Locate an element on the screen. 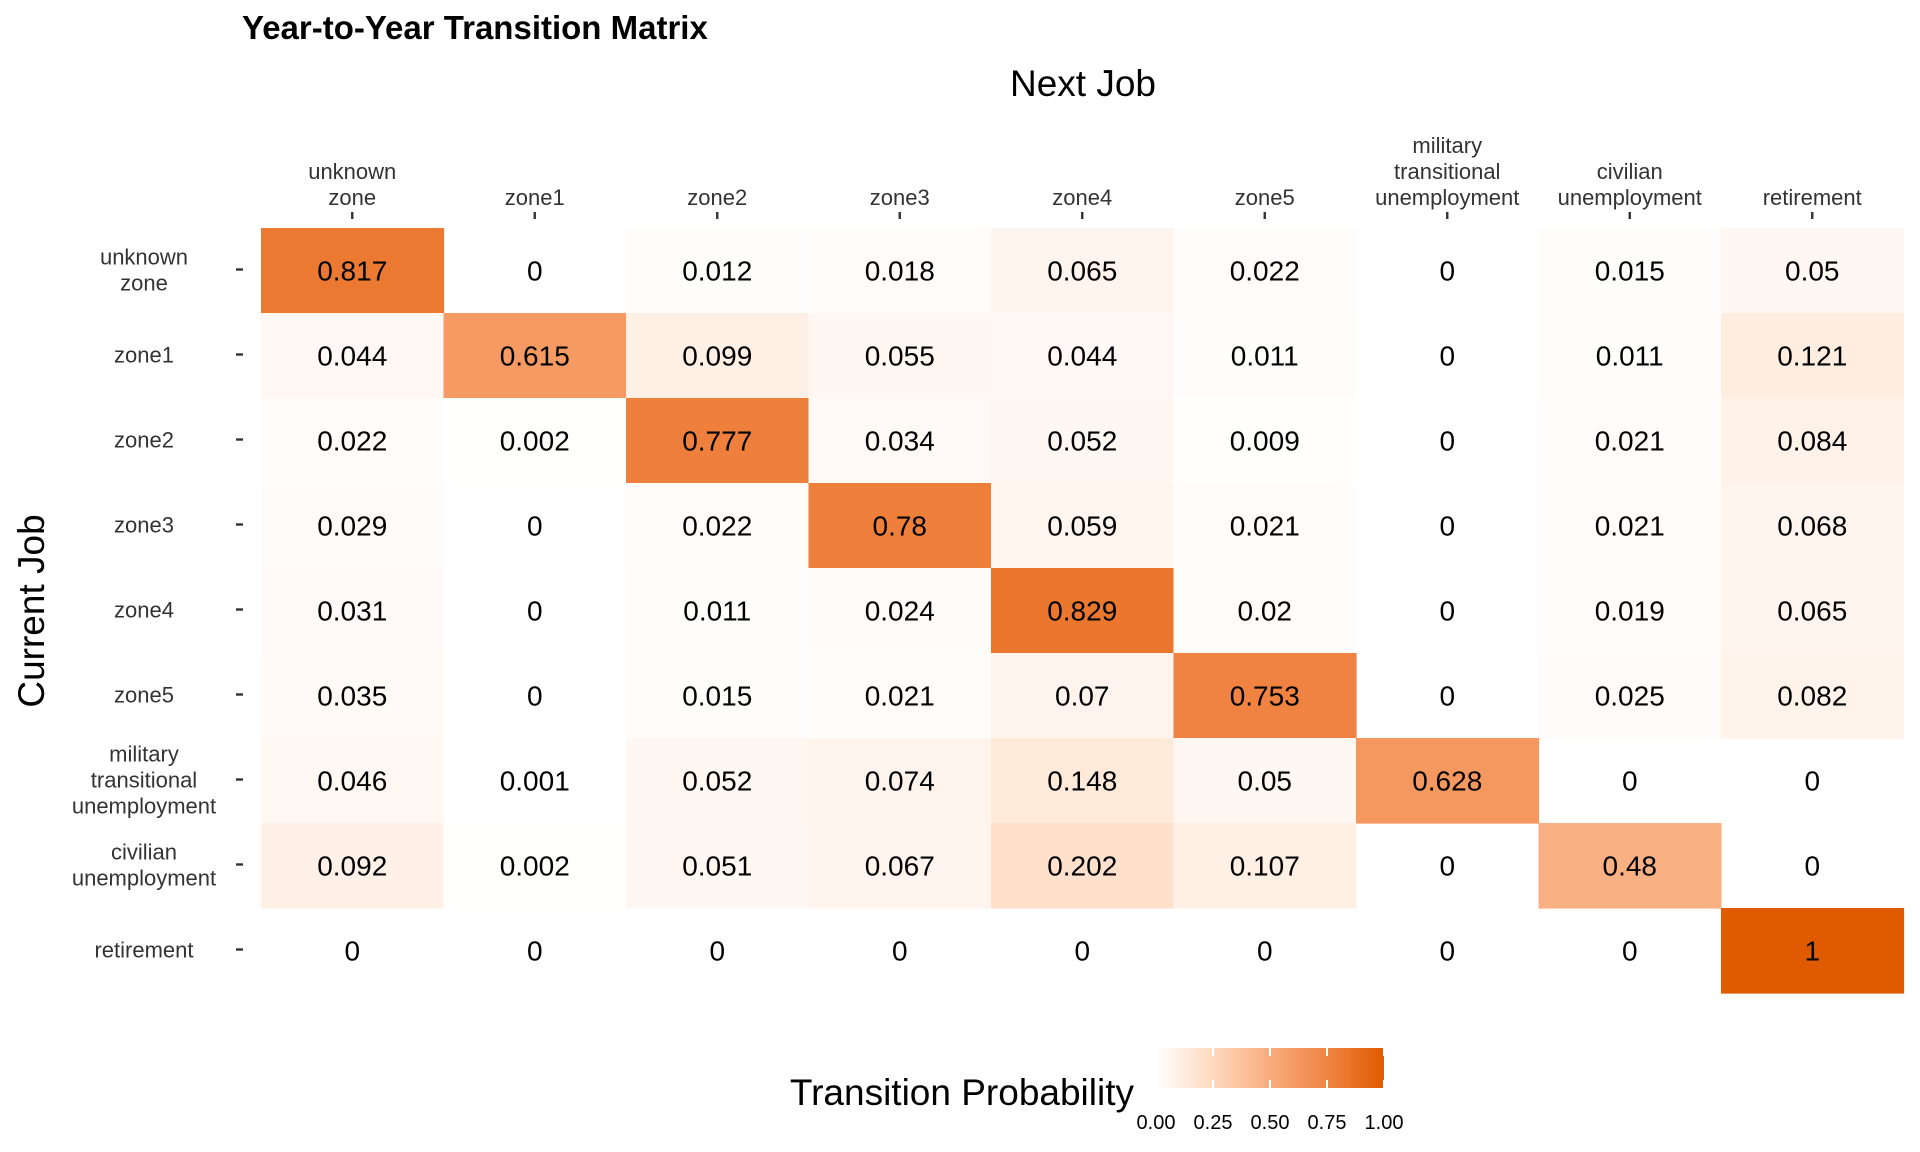 The width and height of the screenshot is (1920, 1152). cell-value-label: 0.046 is located at coordinates (352, 781).